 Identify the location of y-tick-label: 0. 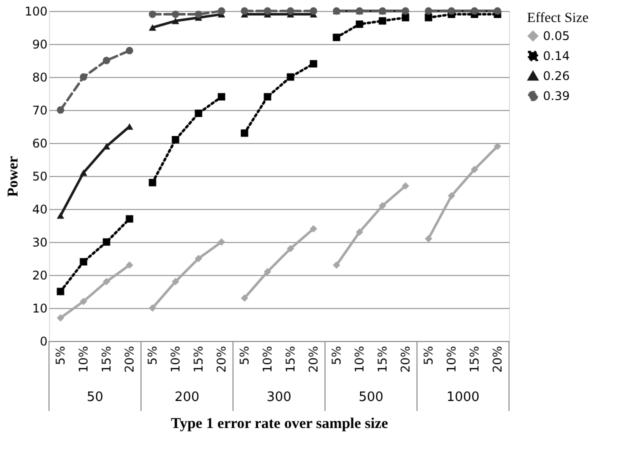
(44, 341).